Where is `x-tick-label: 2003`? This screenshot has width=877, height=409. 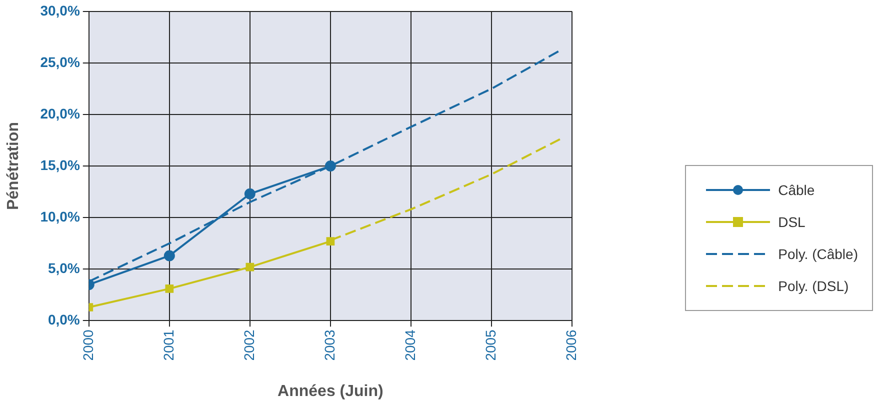
x-tick-label: 2003 is located at coordinates (329, 345).